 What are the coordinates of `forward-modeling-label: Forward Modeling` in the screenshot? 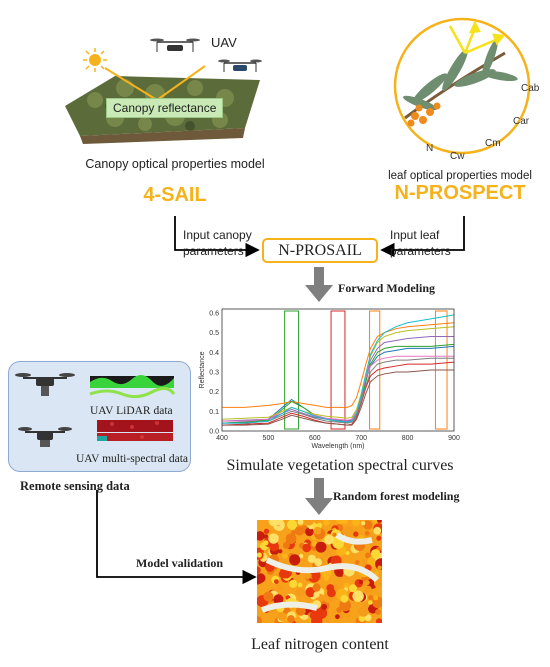 It's located at (386, 288).